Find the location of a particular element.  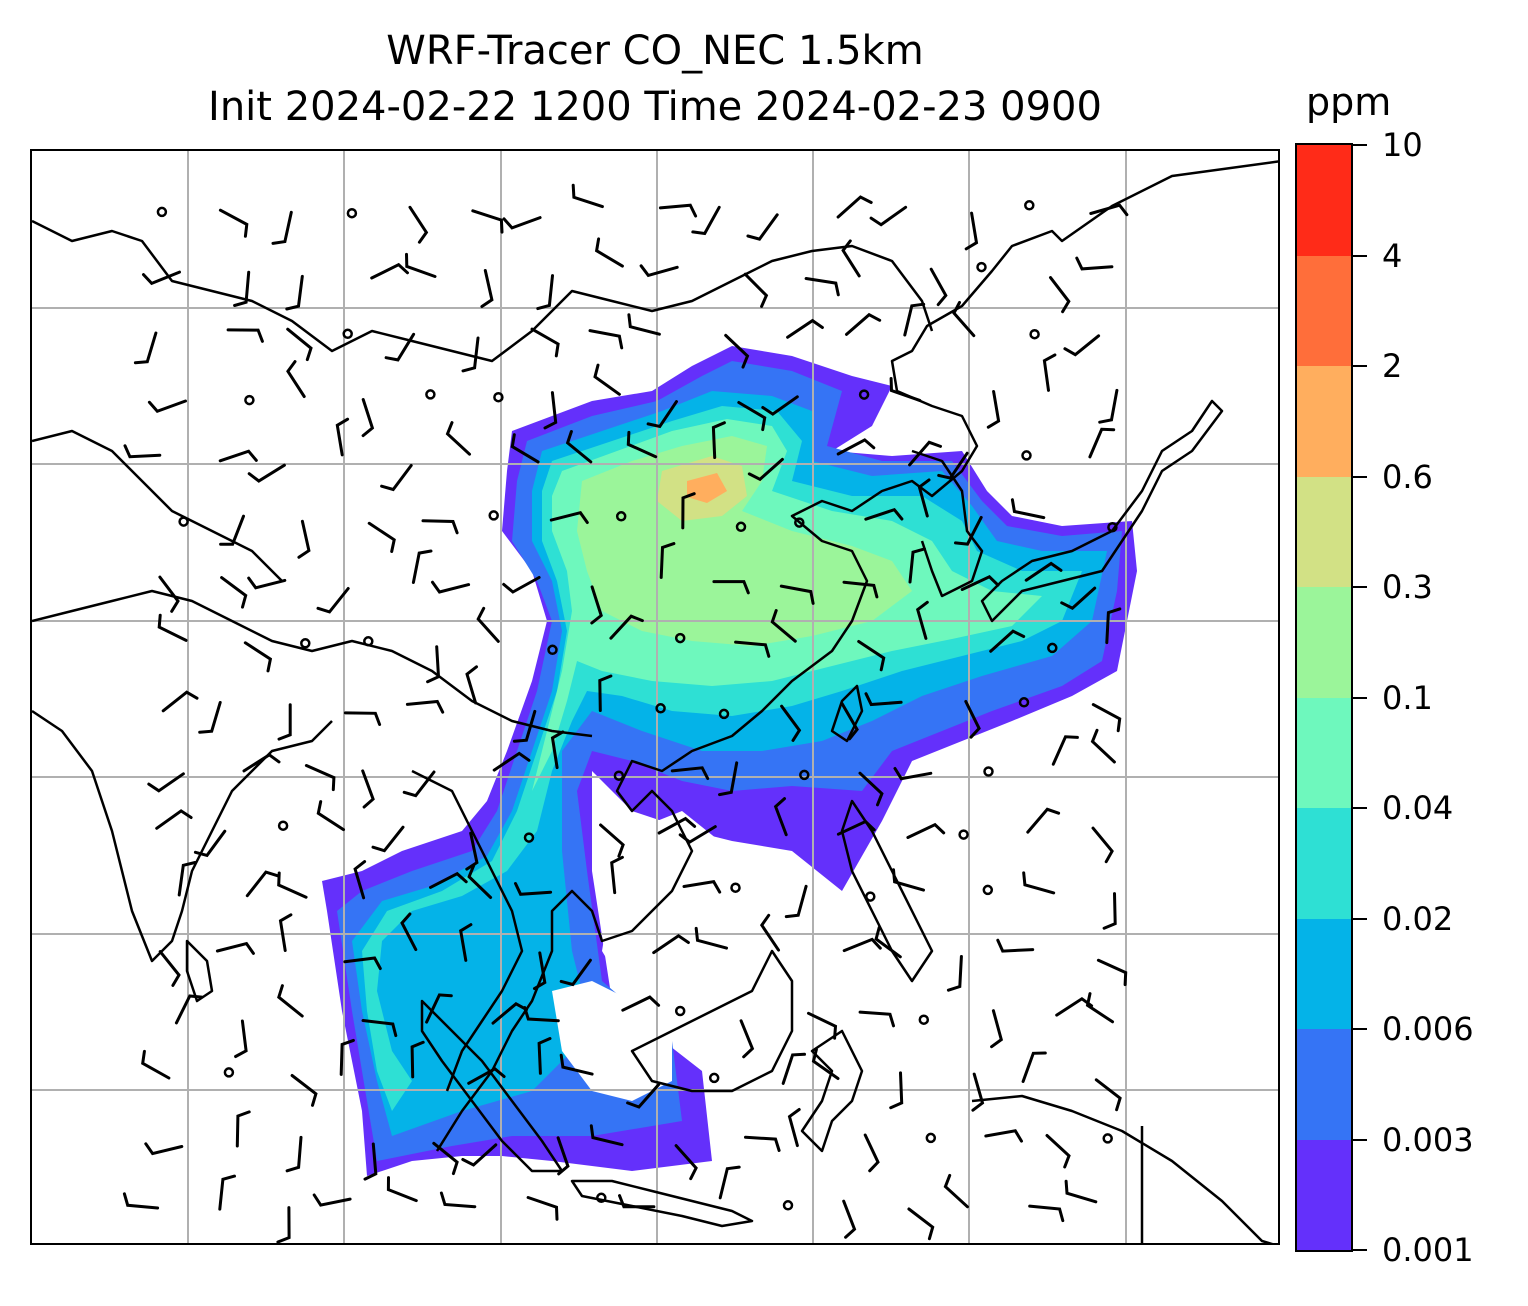

map-title-line1: WRF-Tracer CO_NEC 1.5km is located at coordinates (655, 51).